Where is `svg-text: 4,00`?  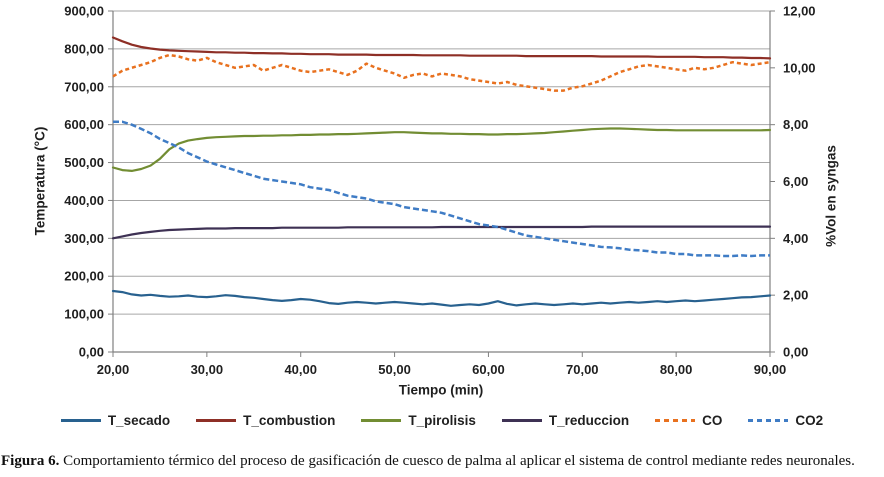 svg-text: 4,00 is located at coordinates (795, 238).